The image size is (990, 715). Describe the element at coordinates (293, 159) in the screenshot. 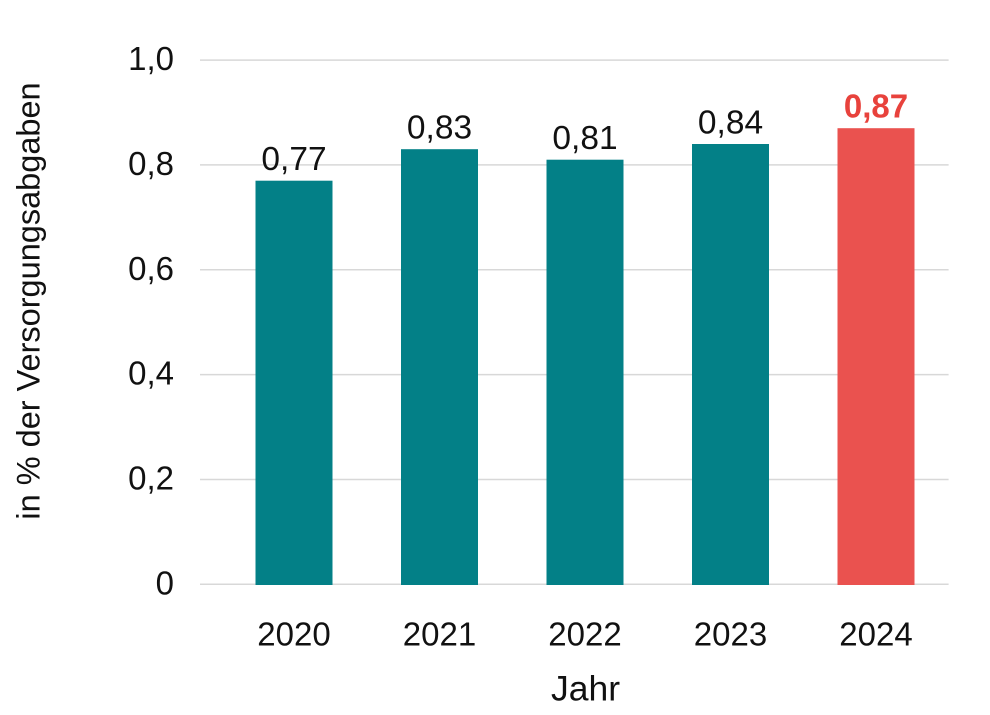

I see `svg-text: 0,77` at that location.